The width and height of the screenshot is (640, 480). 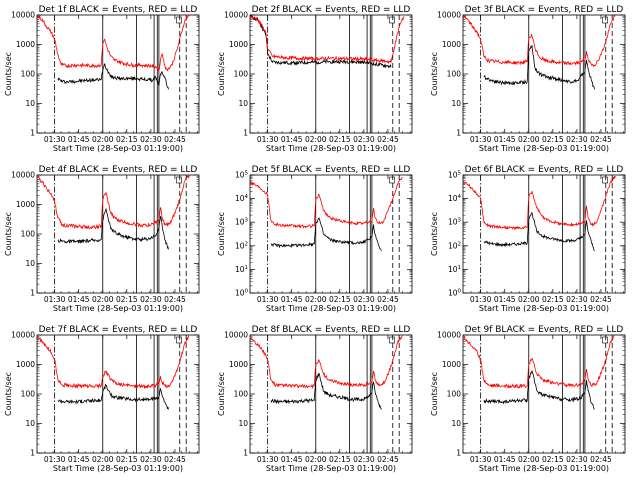 What do you see at coordinates (118, 170) in the screenshot?
I see `chart-title: Det 4f BLACK = Events, RED = LLD` at bounding box center [118, 170].